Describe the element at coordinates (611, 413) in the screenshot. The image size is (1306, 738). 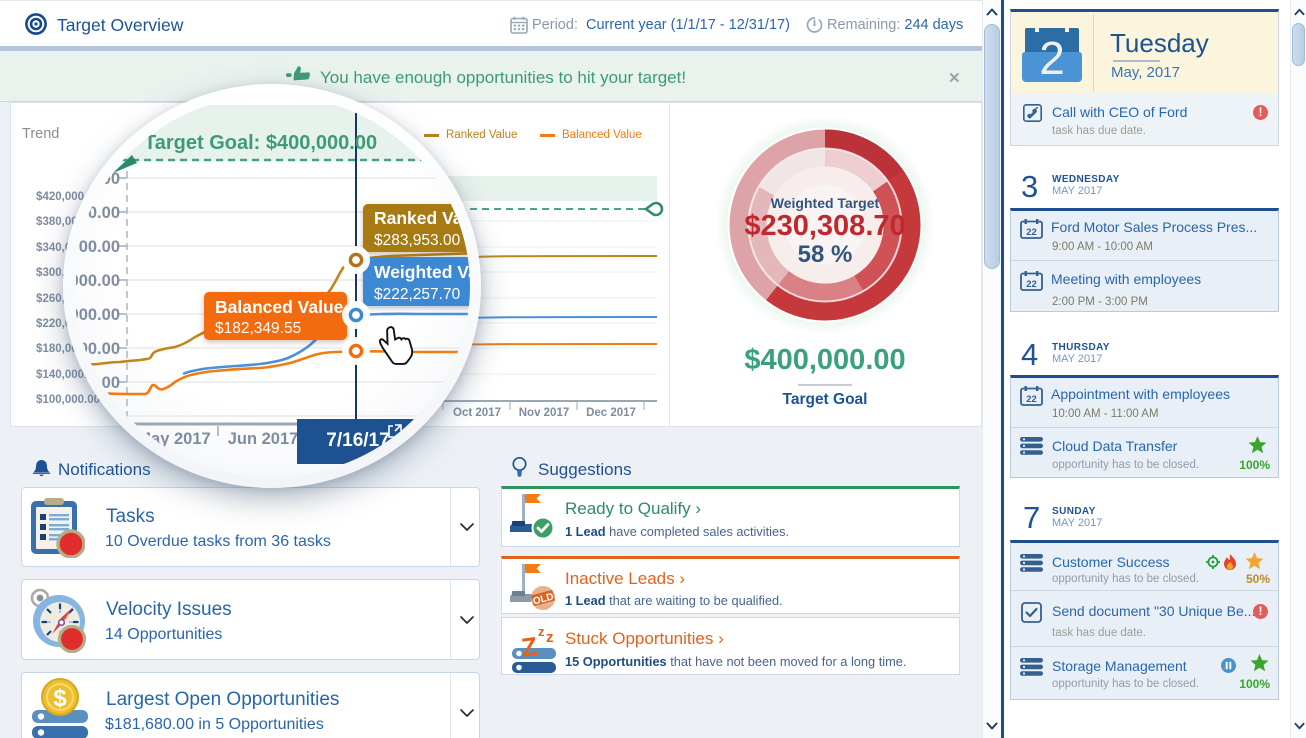
I see `svg-text: Dec 2017` at that location.